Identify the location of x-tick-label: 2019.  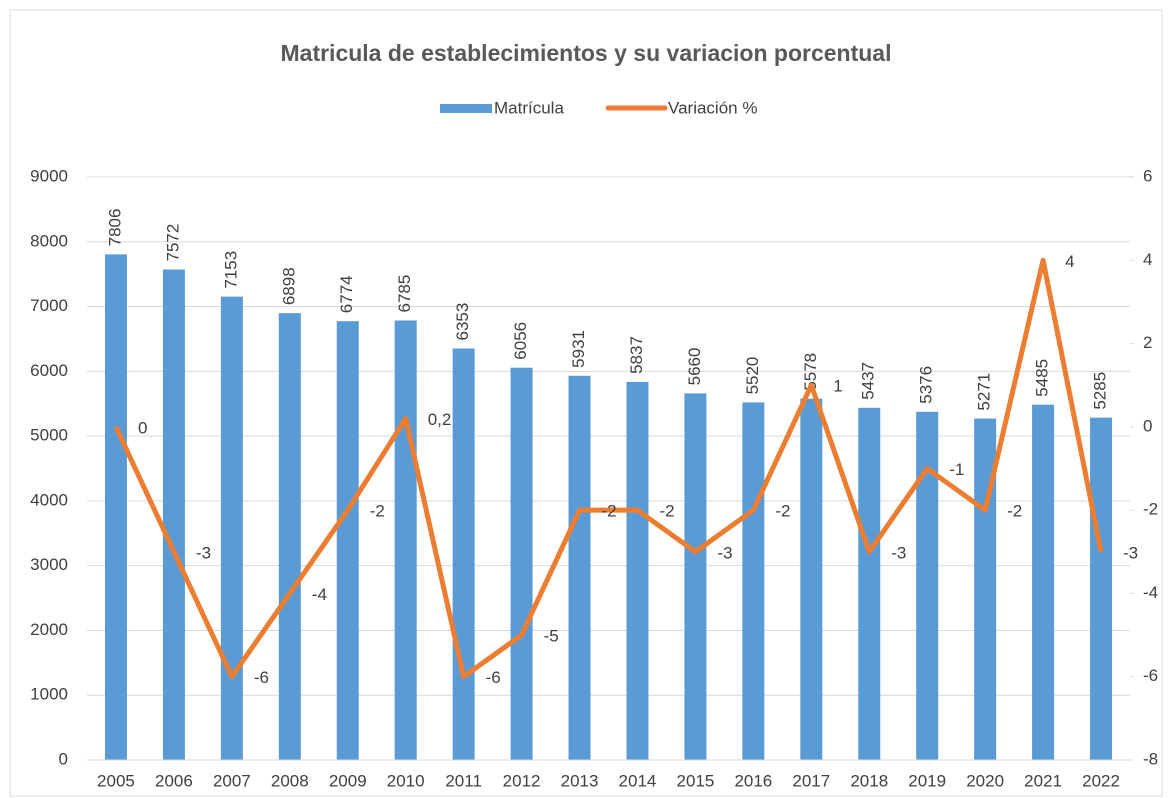
(927, 780).